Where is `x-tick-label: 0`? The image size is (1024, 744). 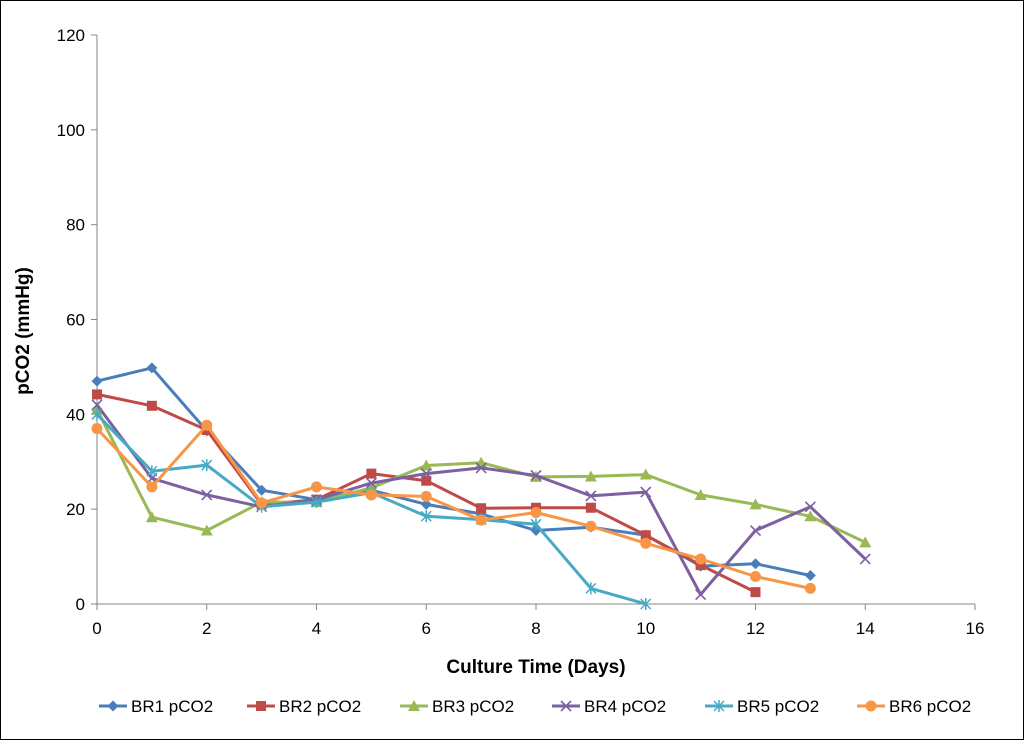 x-tick-label: 0 is located at coordinates (96, 628).